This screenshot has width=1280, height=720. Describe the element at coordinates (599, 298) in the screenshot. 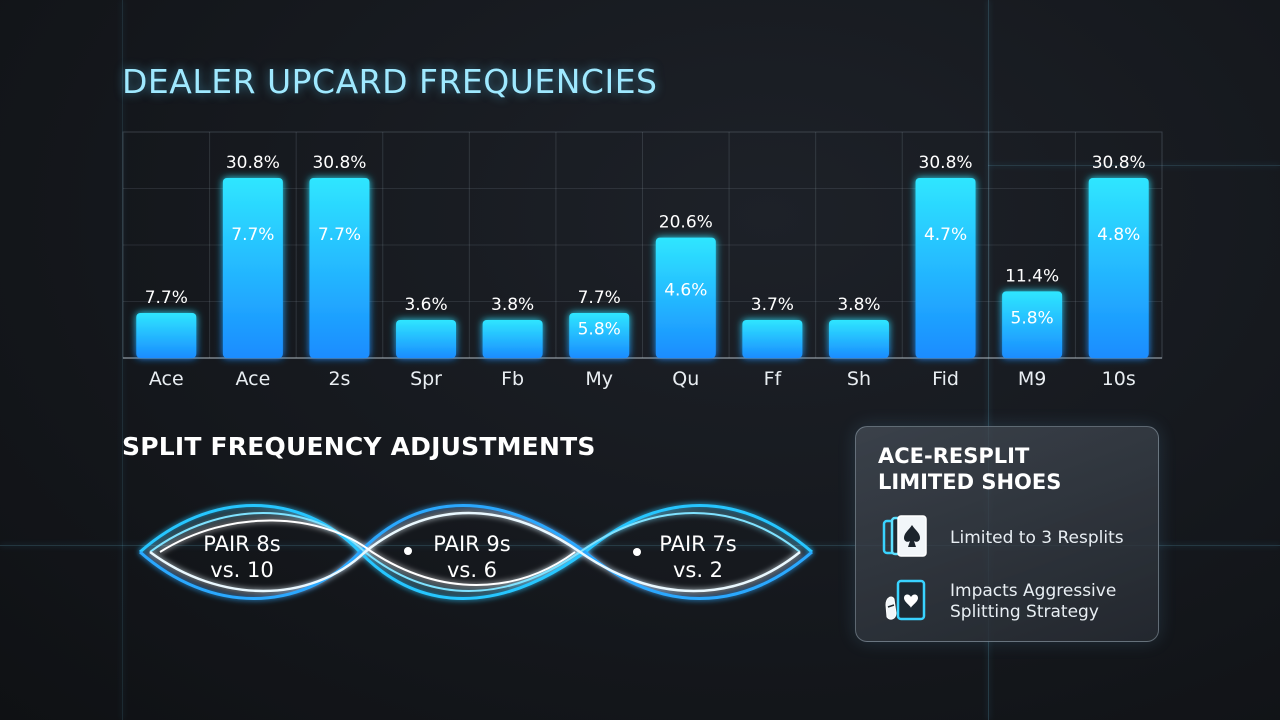

I see `bar-value-label-6: 7.7%` at that location.